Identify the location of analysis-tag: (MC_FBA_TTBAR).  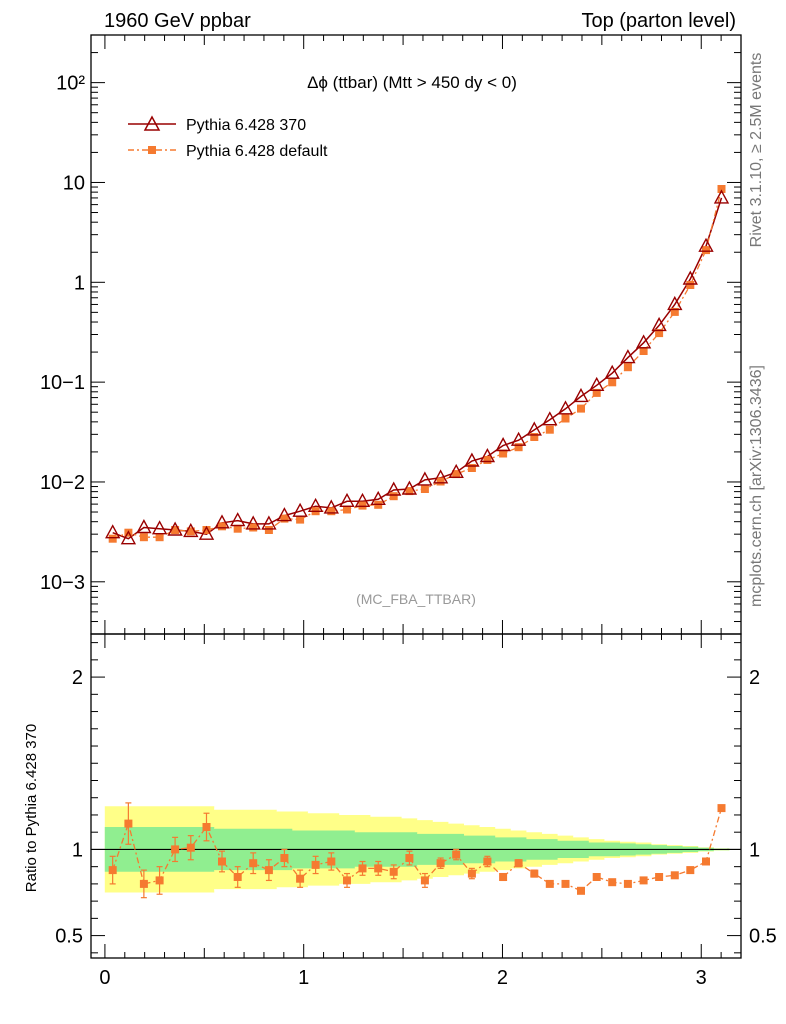
(416, 599).